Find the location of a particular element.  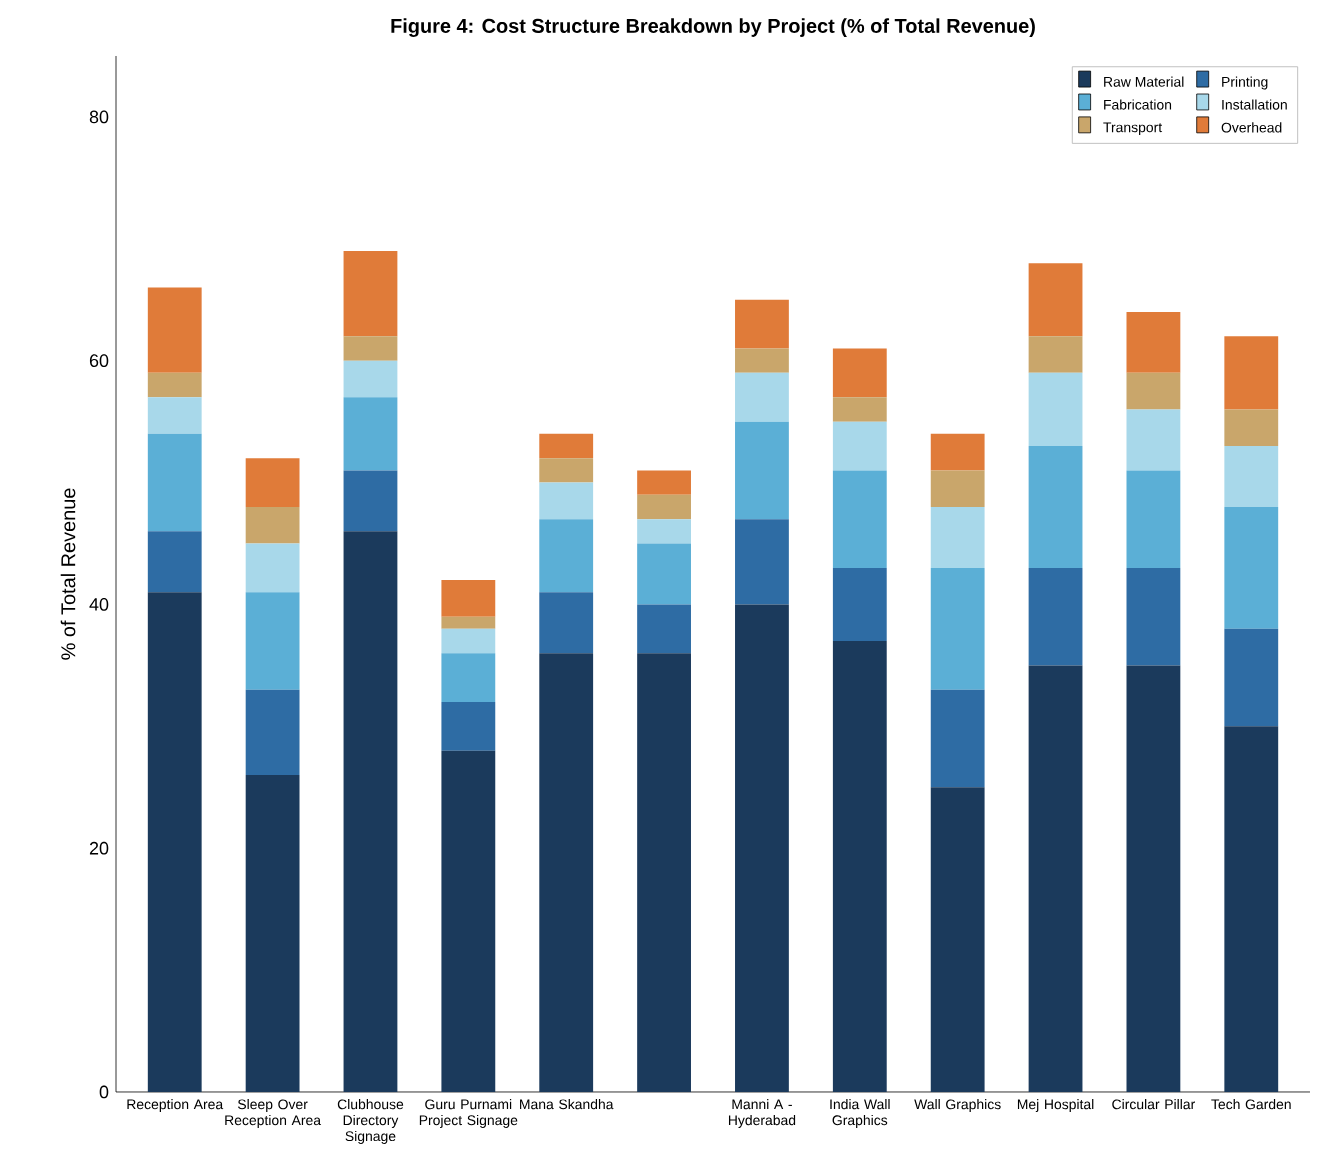

y-axis-title: % of Total Revenue is located at coordinates (68, 574).